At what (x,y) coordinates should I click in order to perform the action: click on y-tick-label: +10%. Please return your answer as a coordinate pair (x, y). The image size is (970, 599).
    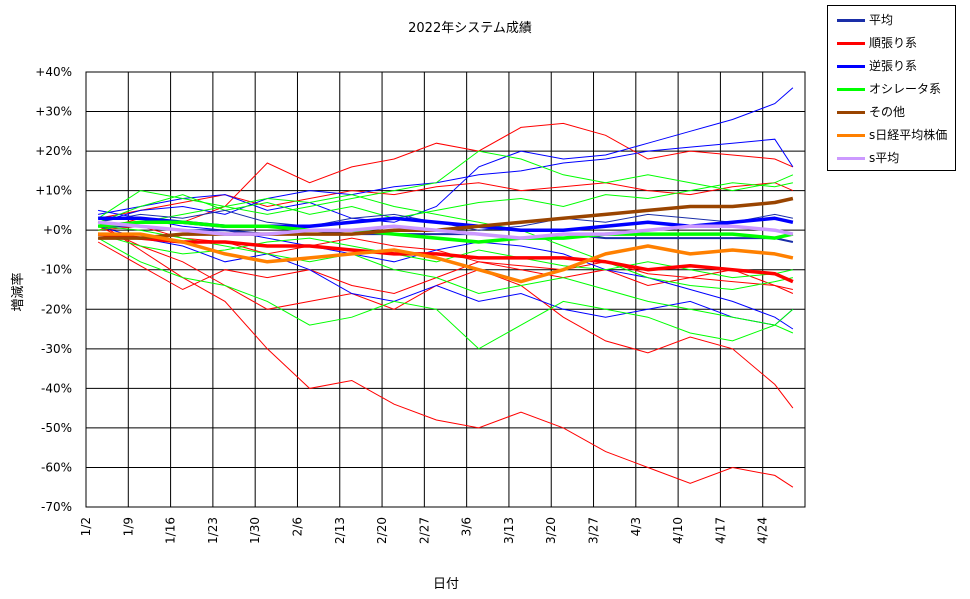
    Looking at the image, I should click on (53, 191).